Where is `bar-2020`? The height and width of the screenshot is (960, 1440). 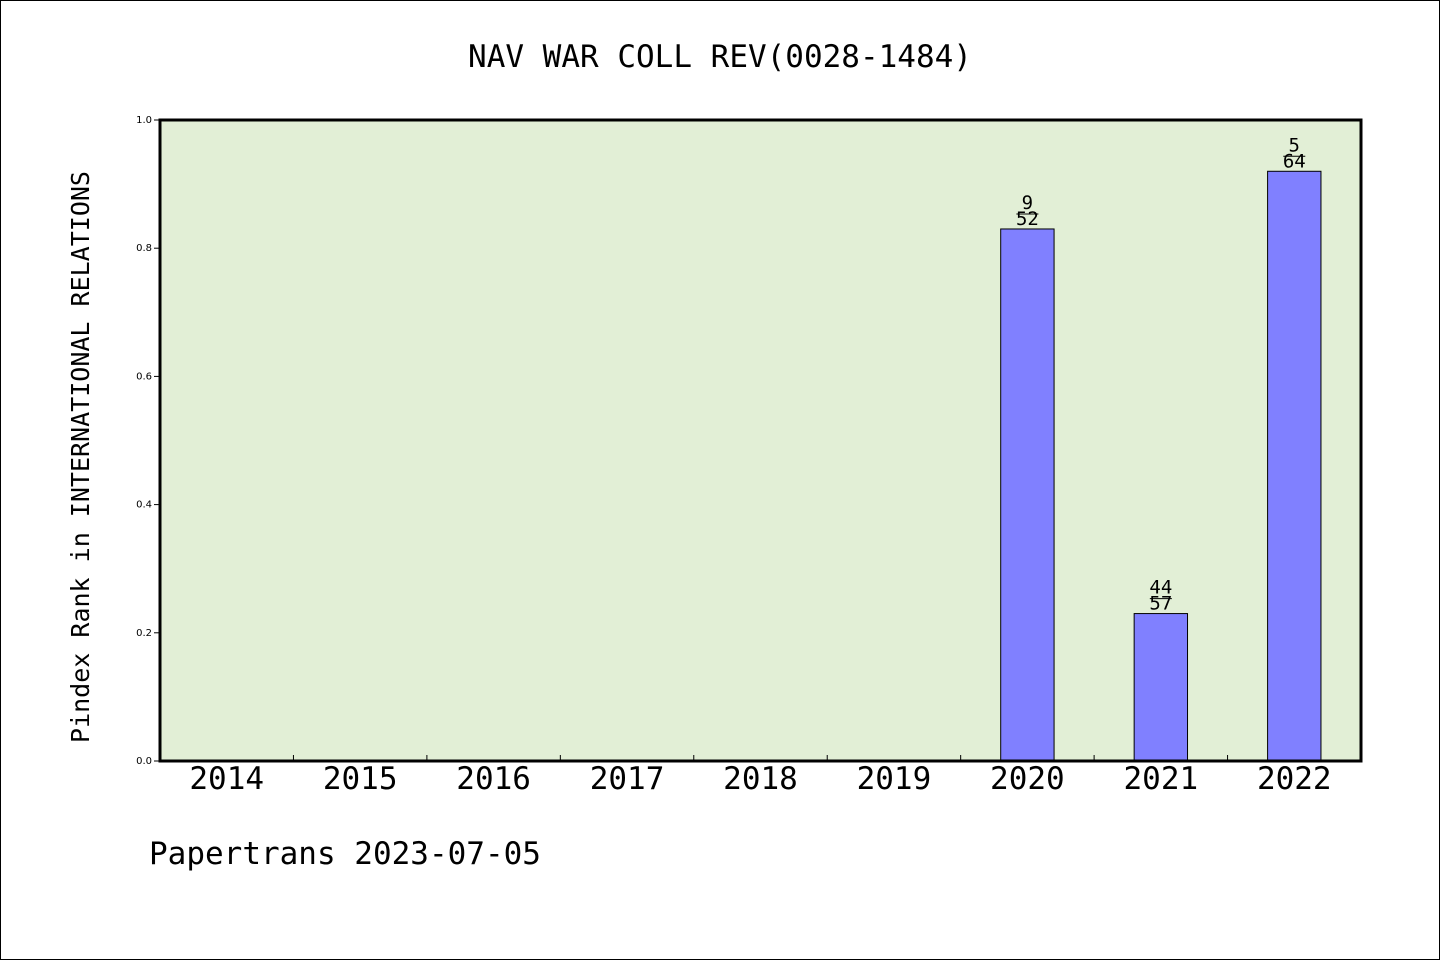
bar-2020 is located at coordinates (1027, 495).